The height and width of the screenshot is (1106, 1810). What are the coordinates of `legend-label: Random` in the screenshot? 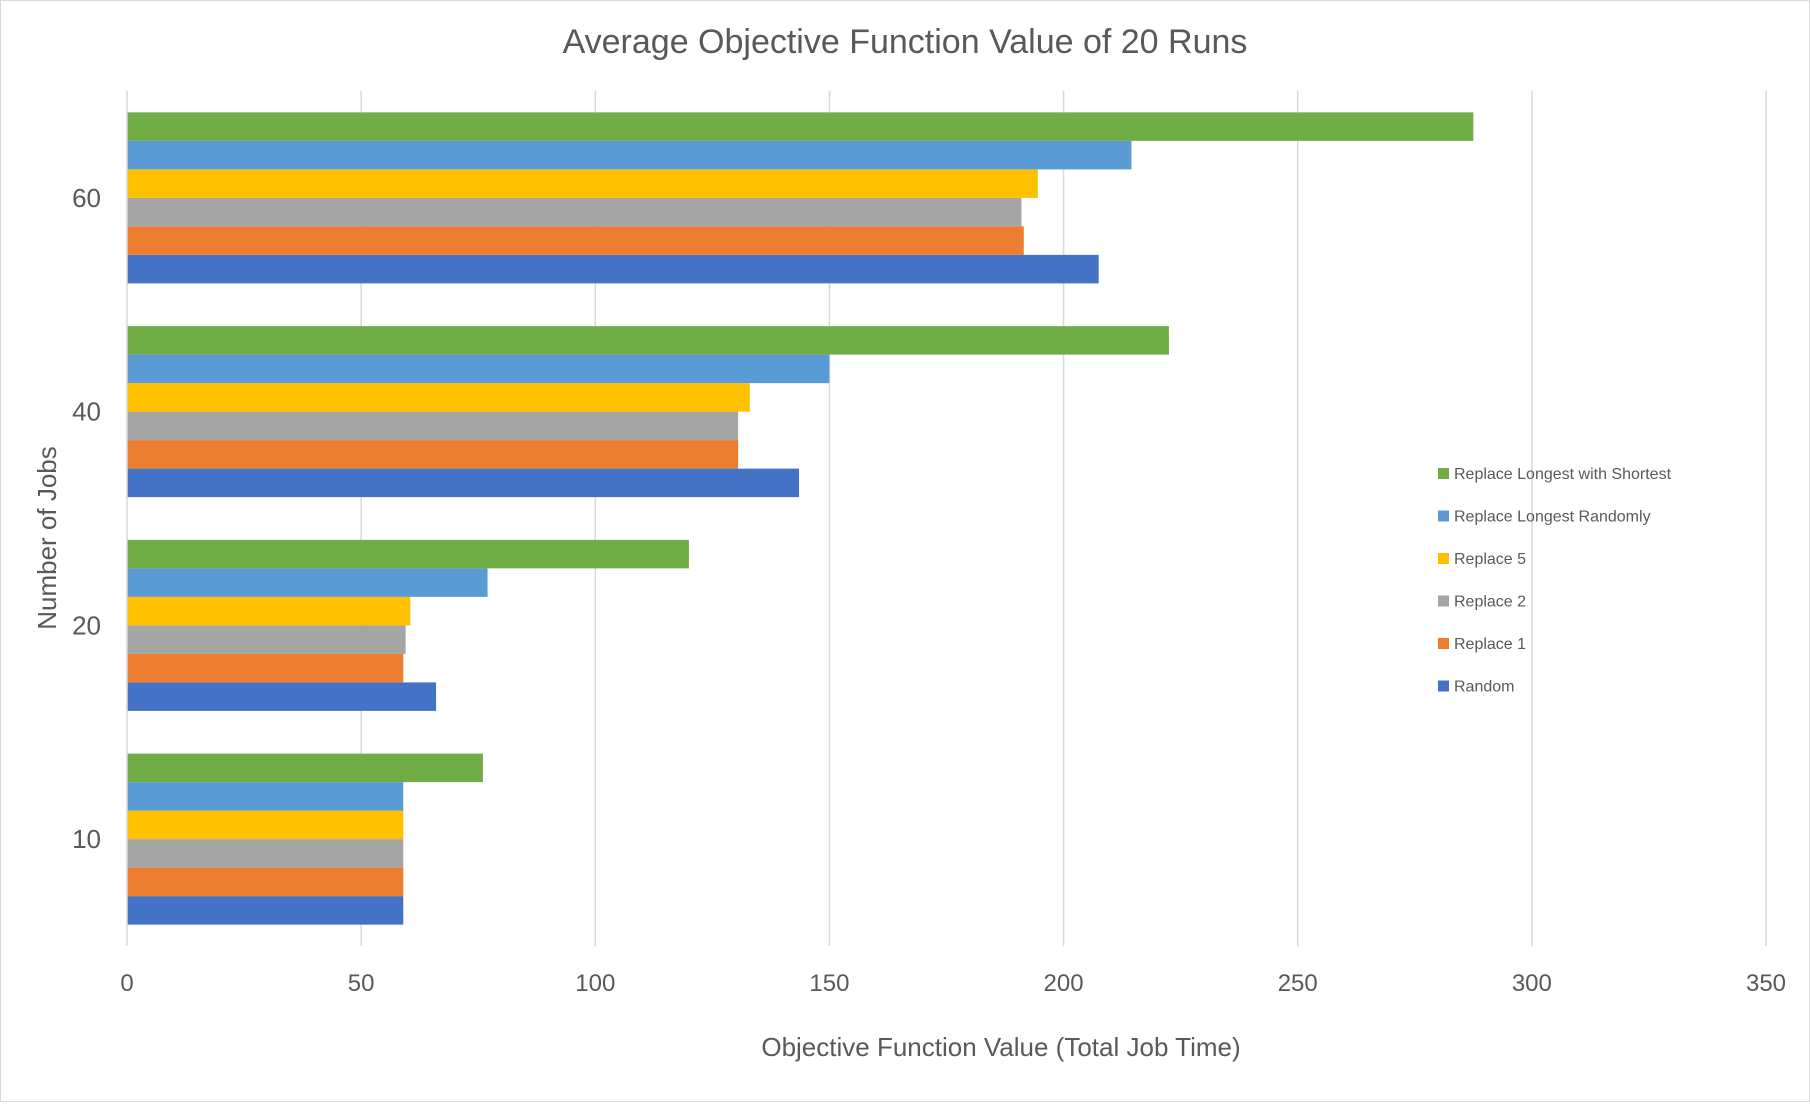 It's located at (1484, 687).